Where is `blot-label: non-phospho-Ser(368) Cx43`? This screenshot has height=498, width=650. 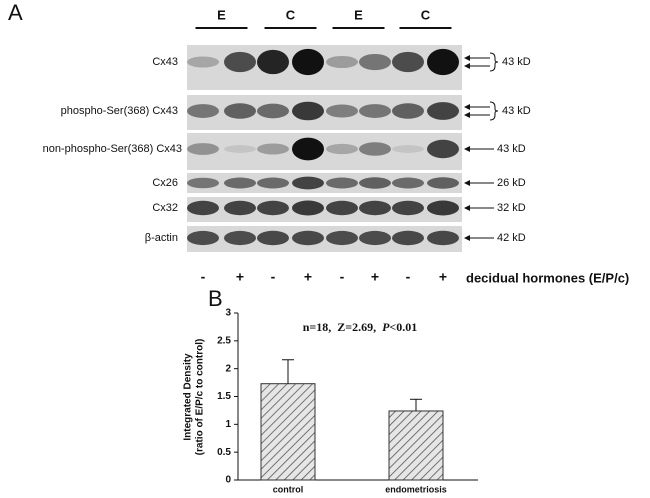 blot-label: non-phospho-Ser(368) Cx43 is located at coordinates (112, 149).